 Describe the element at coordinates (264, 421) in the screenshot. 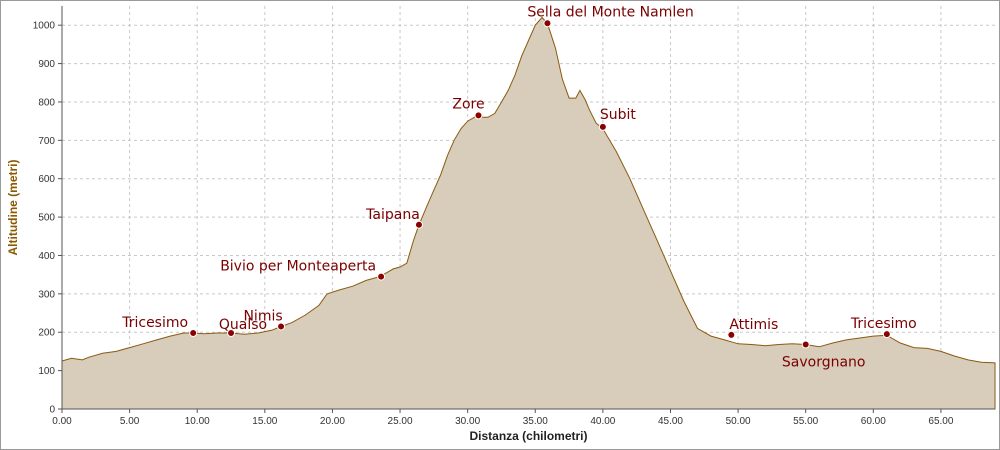

I see `x-tick-label-3: 15.00` at that location.